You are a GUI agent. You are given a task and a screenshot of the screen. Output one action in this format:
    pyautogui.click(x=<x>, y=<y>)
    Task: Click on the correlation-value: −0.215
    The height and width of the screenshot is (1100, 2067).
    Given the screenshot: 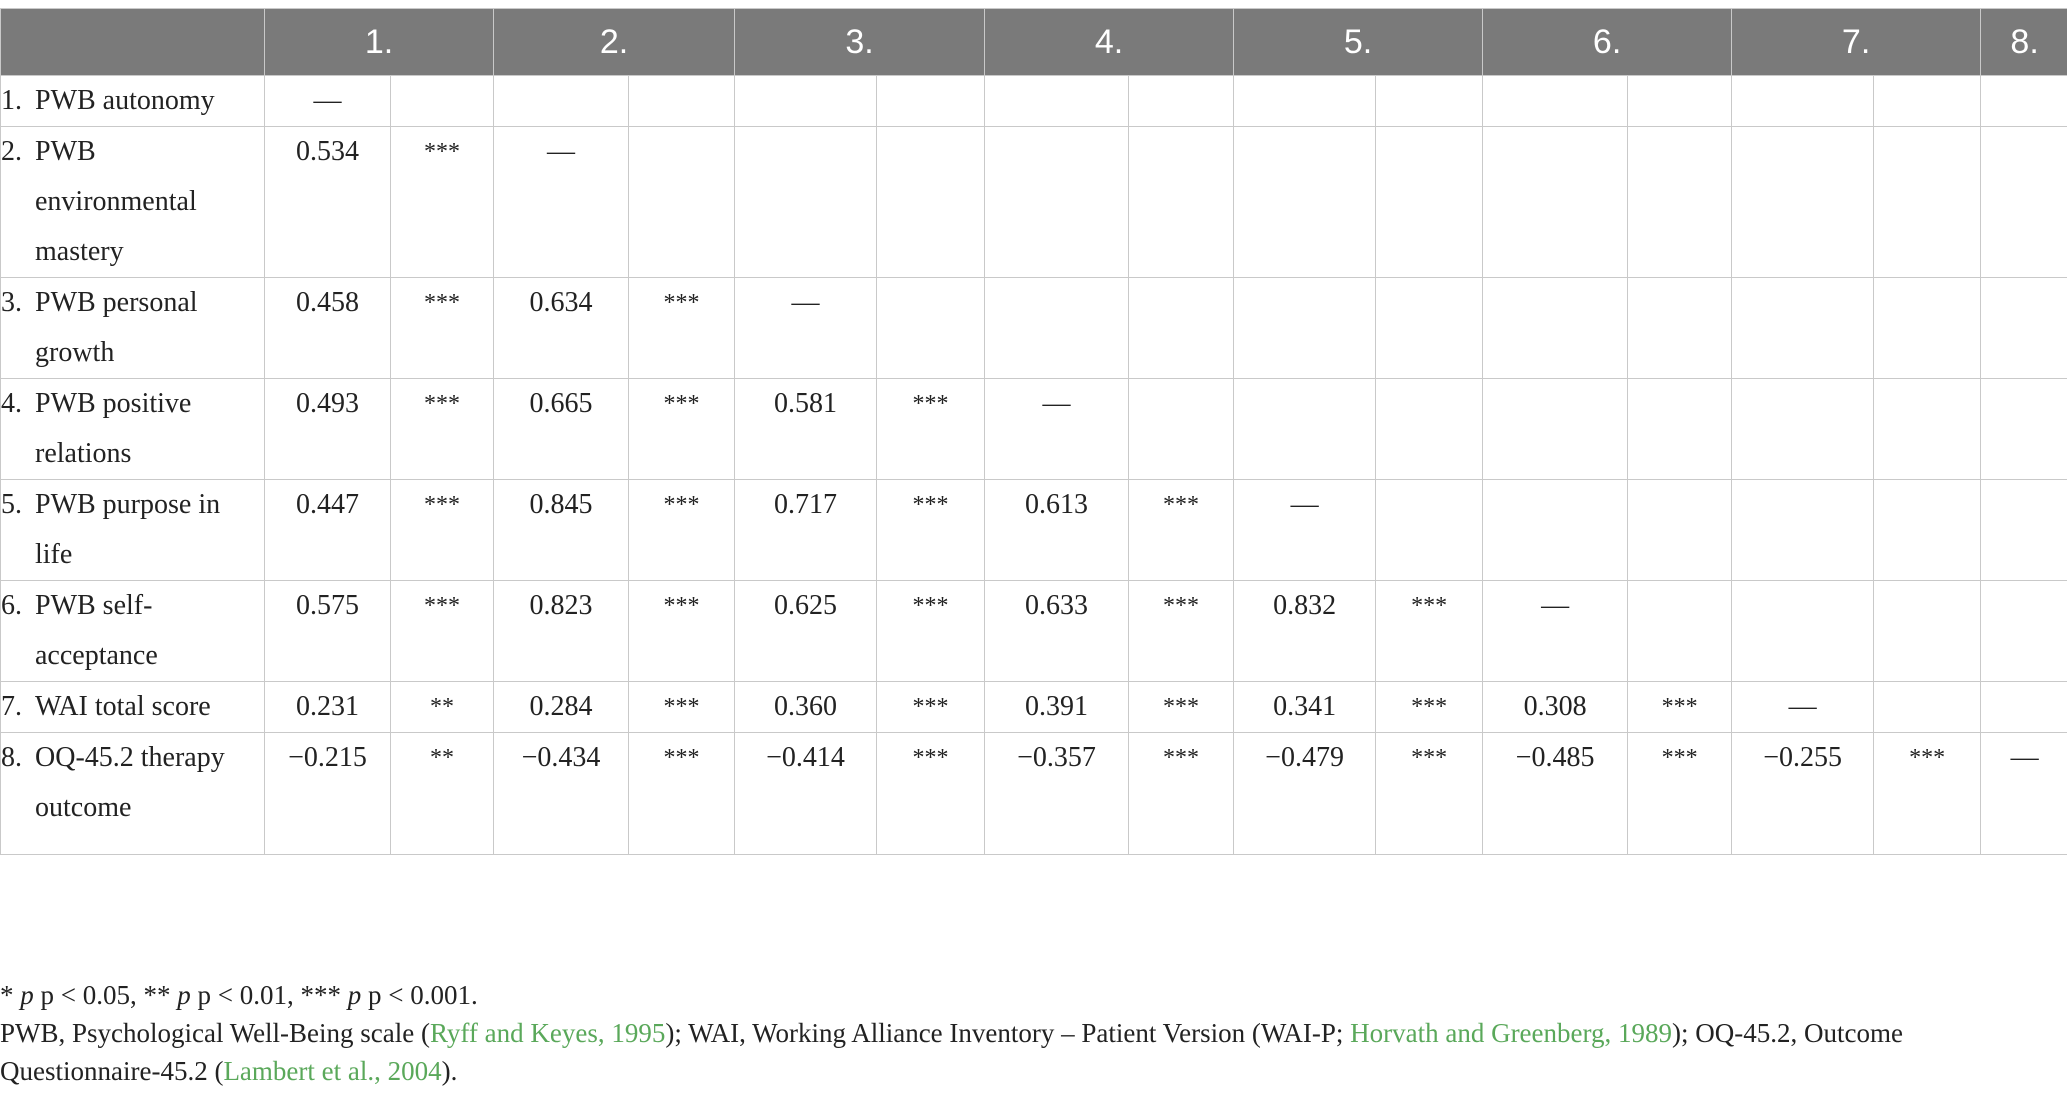 What is the action you would take?
    pyautogui.click(x=327, y=793)
    